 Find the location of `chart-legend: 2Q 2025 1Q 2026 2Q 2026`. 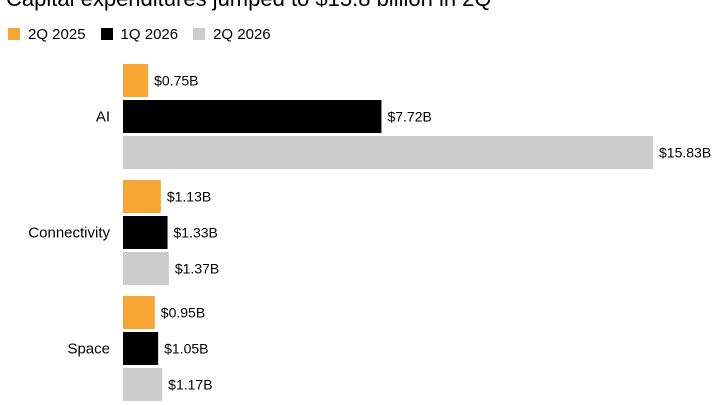

chart-legend: 2Q 2025 1Q 2026 2Q 2026 is located at coordinates (147, 34).